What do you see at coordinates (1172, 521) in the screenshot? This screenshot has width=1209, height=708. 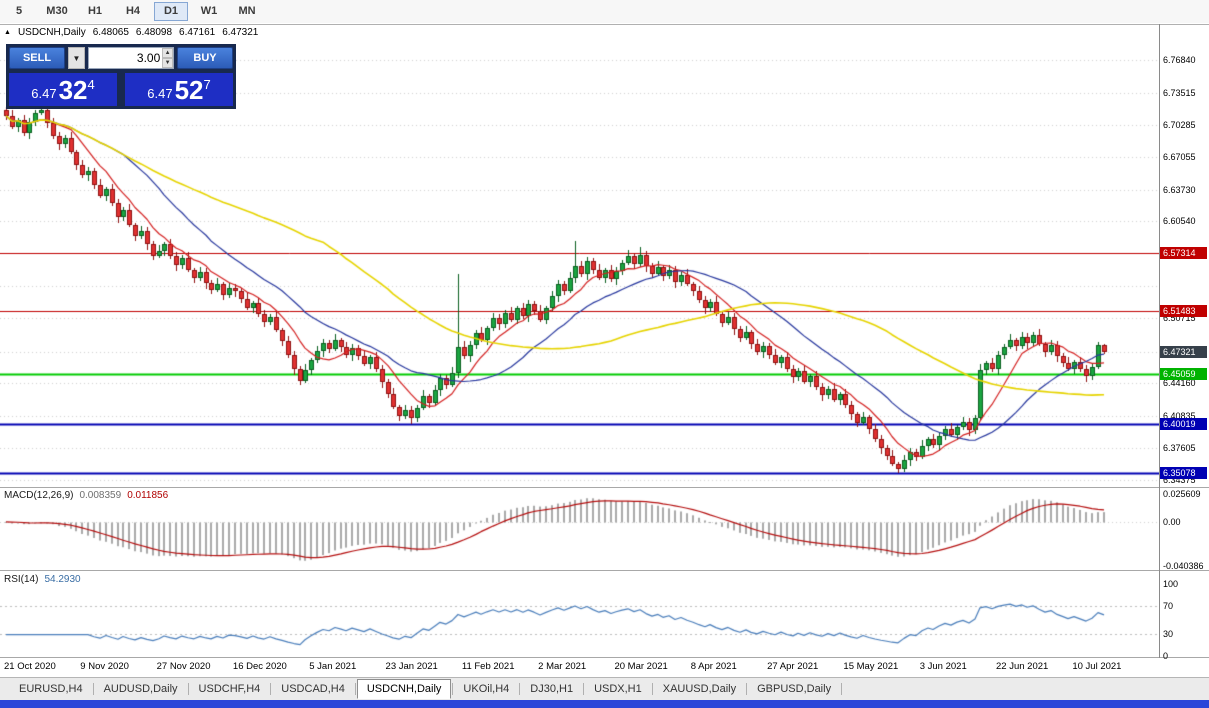 I see `price-scale-label: 0.00` at bounding box center [1172, 521].